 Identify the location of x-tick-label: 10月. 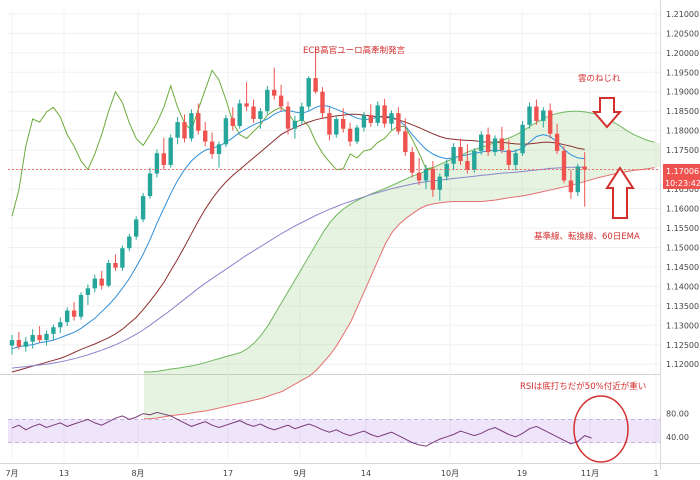
(450, 473).